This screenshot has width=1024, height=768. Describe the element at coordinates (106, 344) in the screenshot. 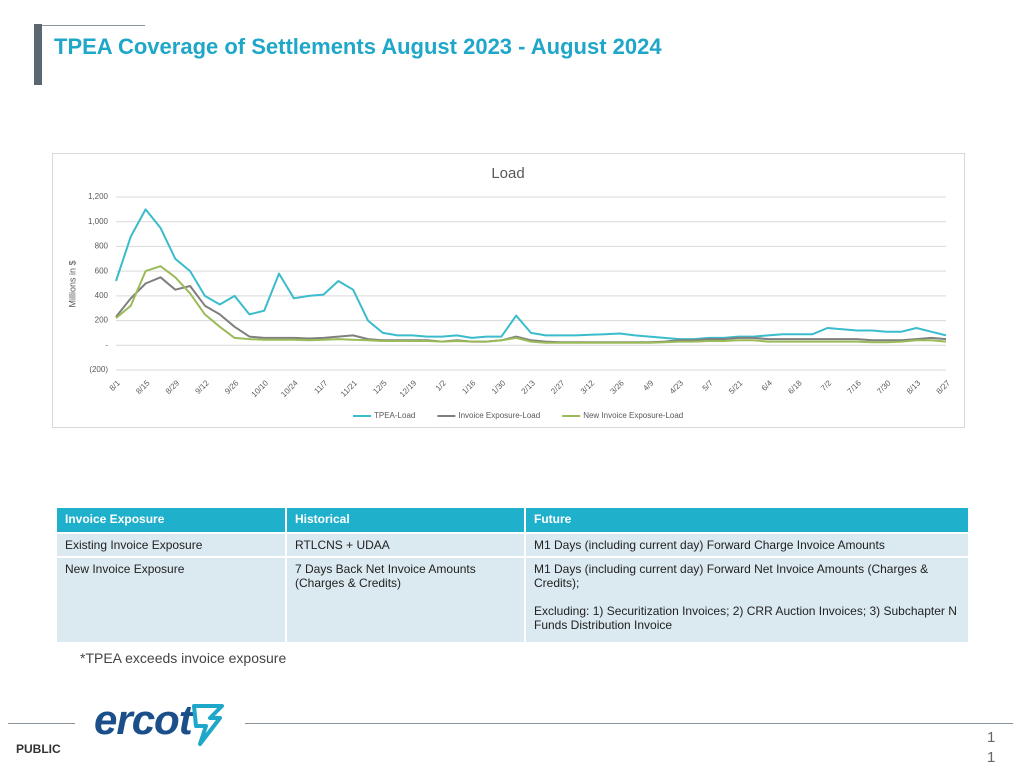

I see `y-tick-label: -` at that location.